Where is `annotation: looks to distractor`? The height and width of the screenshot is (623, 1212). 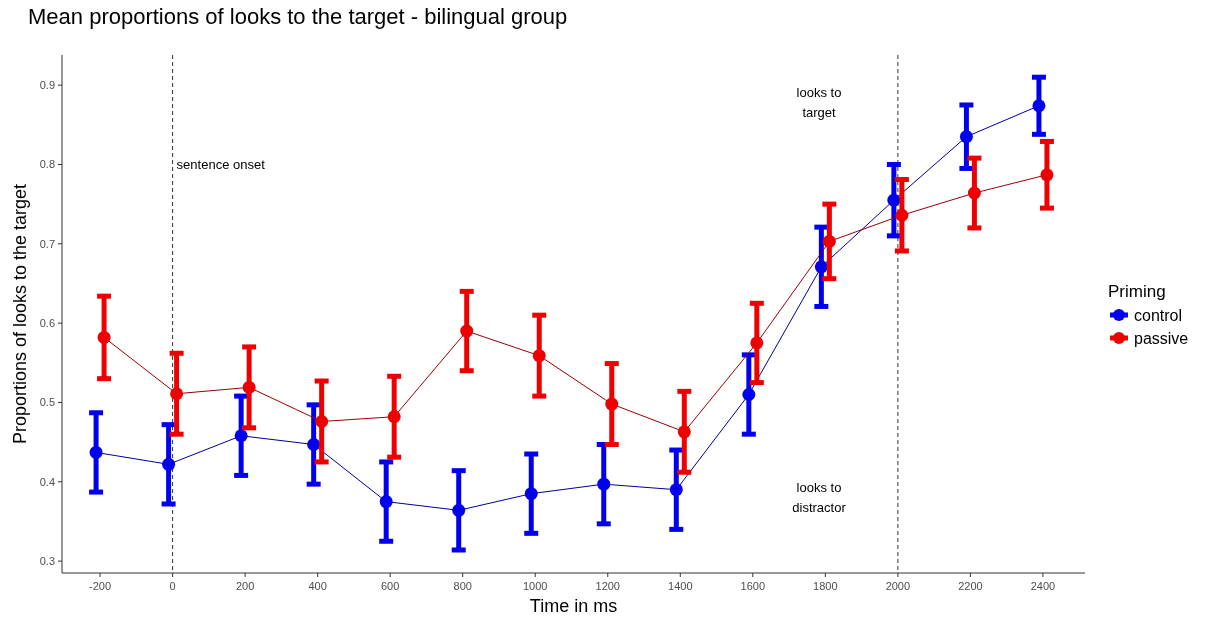
annotation: looks to distractor is located at coordinates (819, 497).